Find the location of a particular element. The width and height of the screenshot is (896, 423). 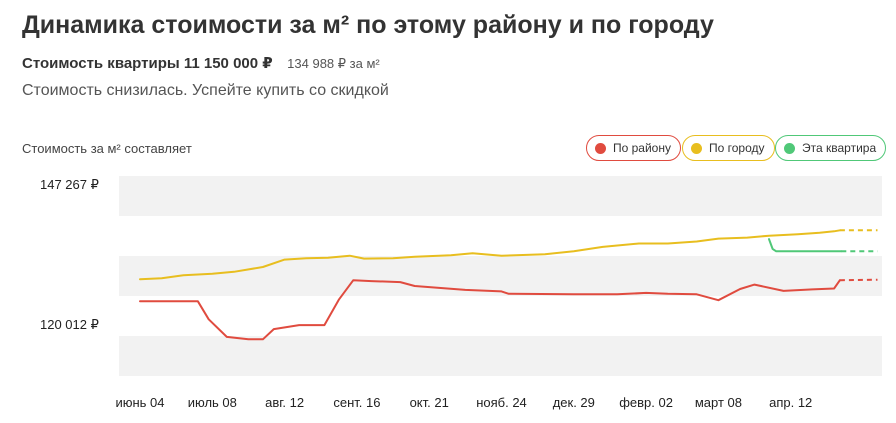

chart-caption: Стоимость за м² составляет is located at coordinates (107, 148).